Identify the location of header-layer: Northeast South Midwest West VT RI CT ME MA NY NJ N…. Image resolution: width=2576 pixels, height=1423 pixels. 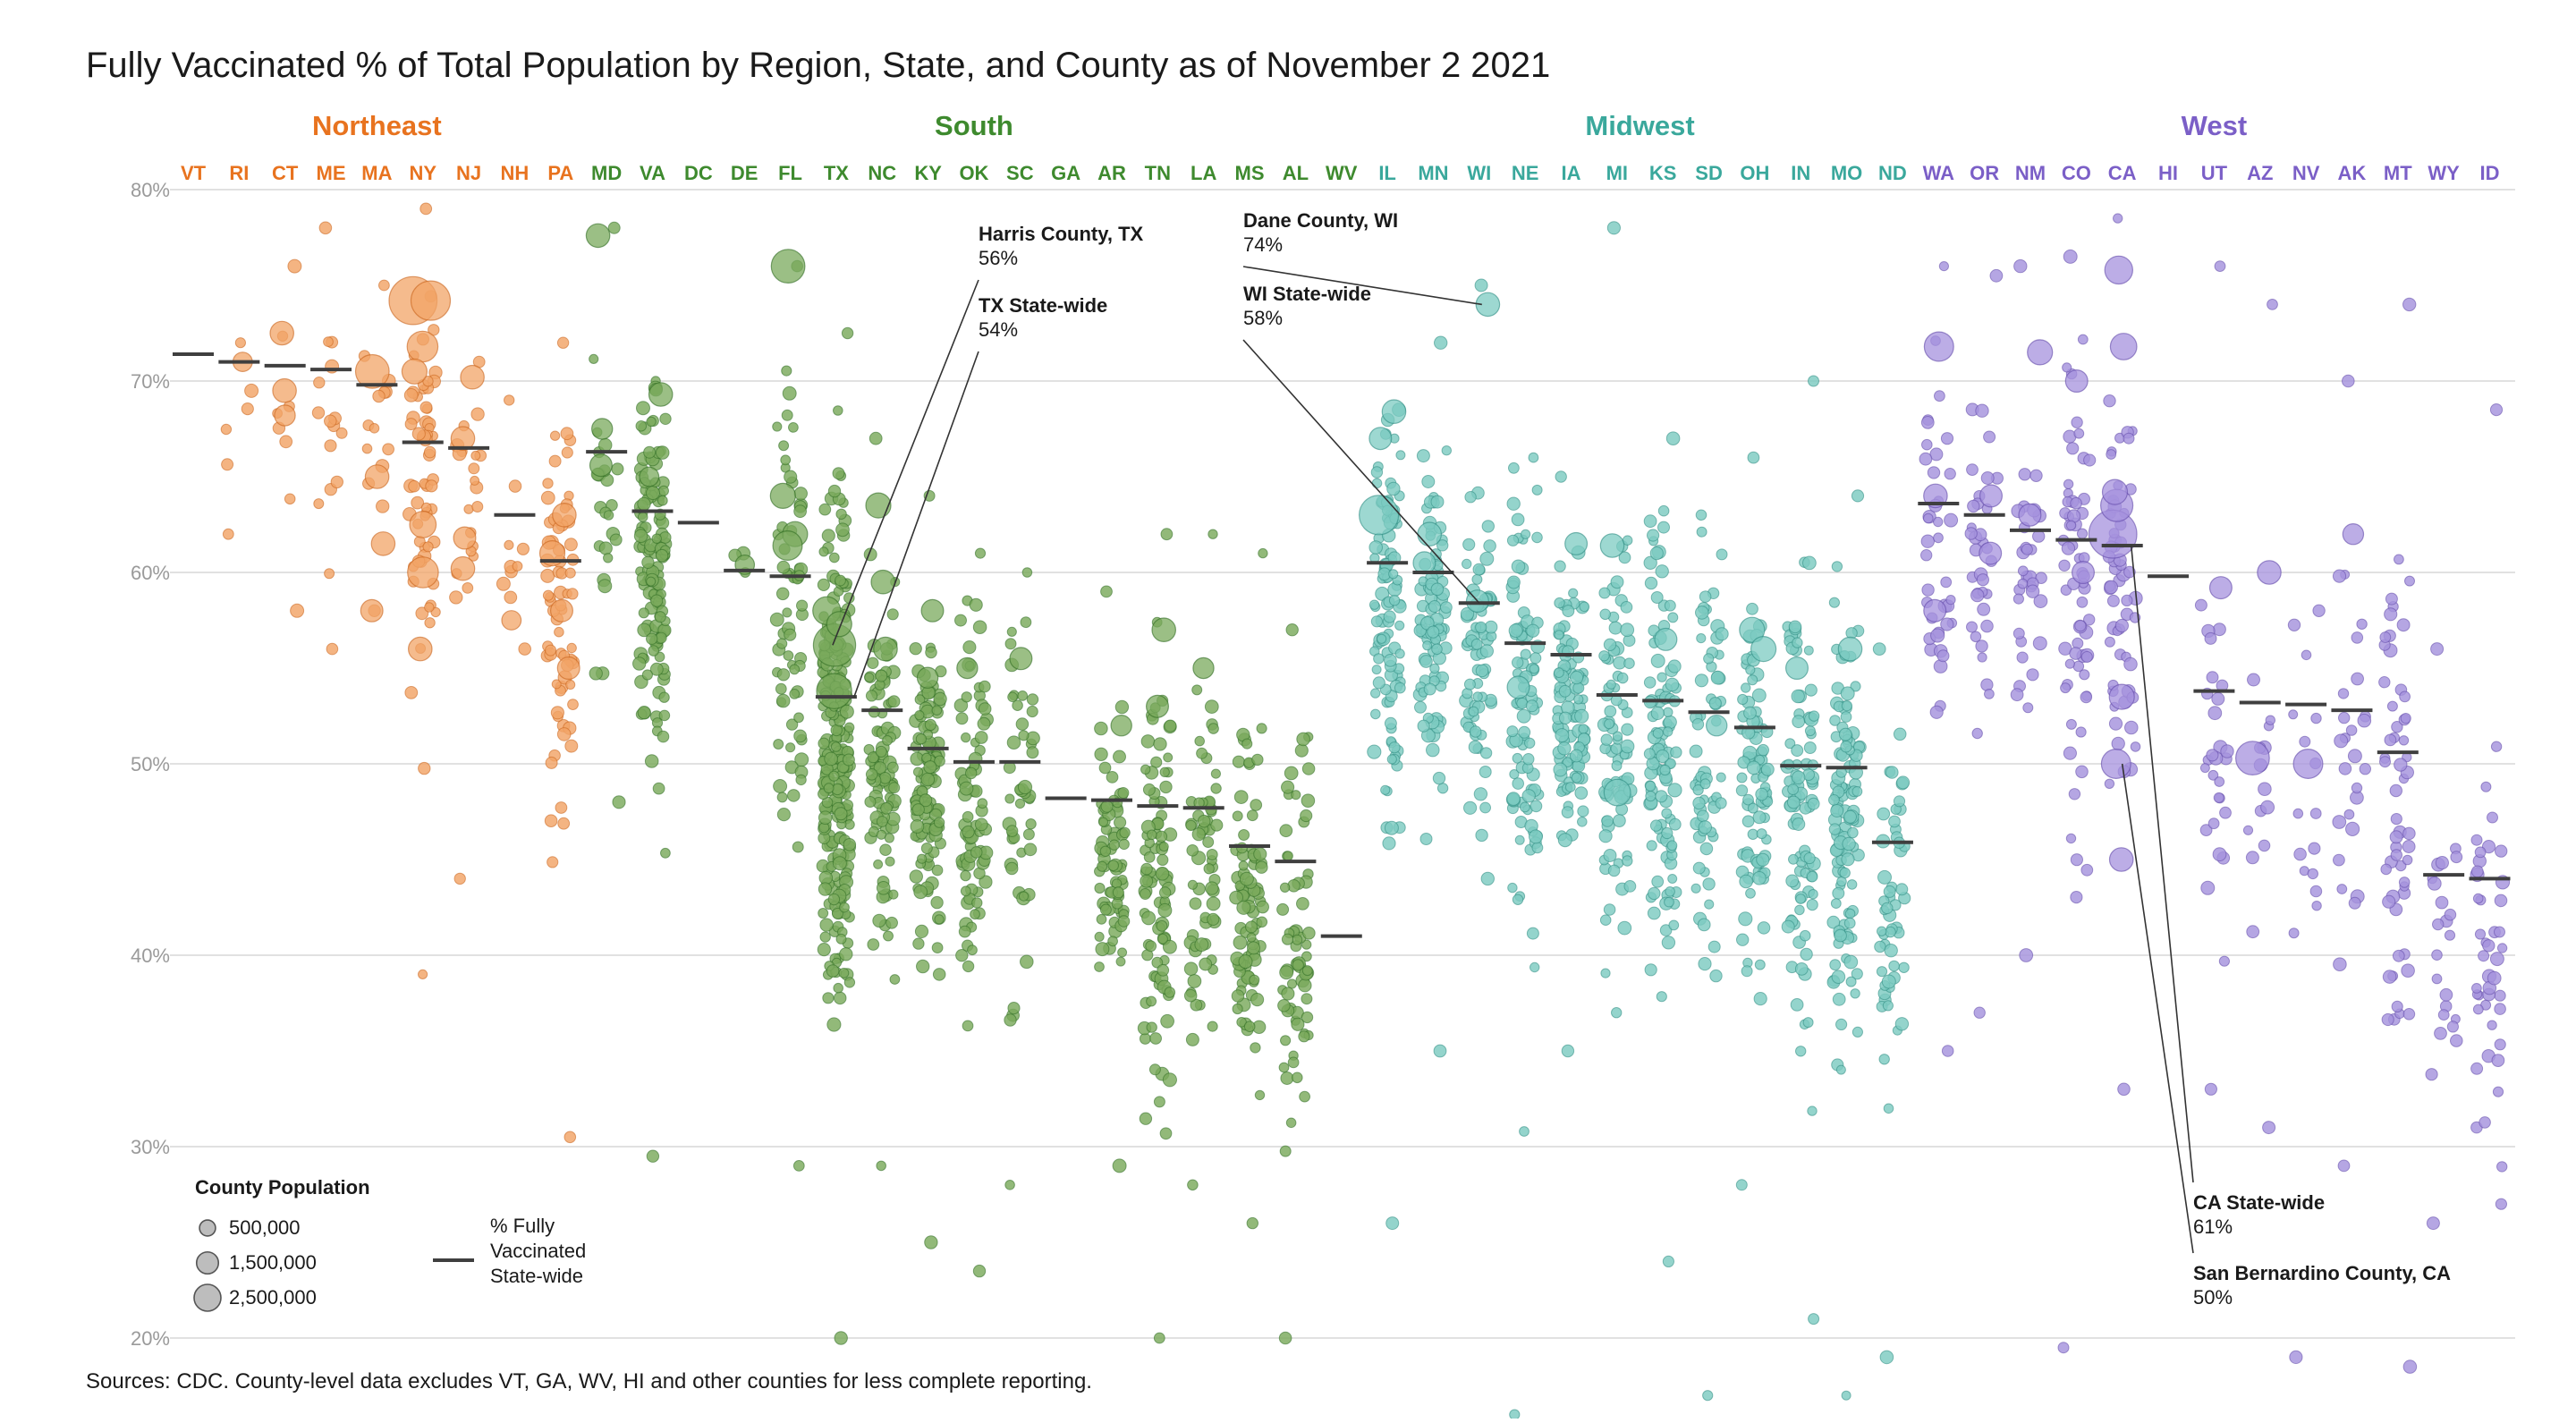
(1340, 147).